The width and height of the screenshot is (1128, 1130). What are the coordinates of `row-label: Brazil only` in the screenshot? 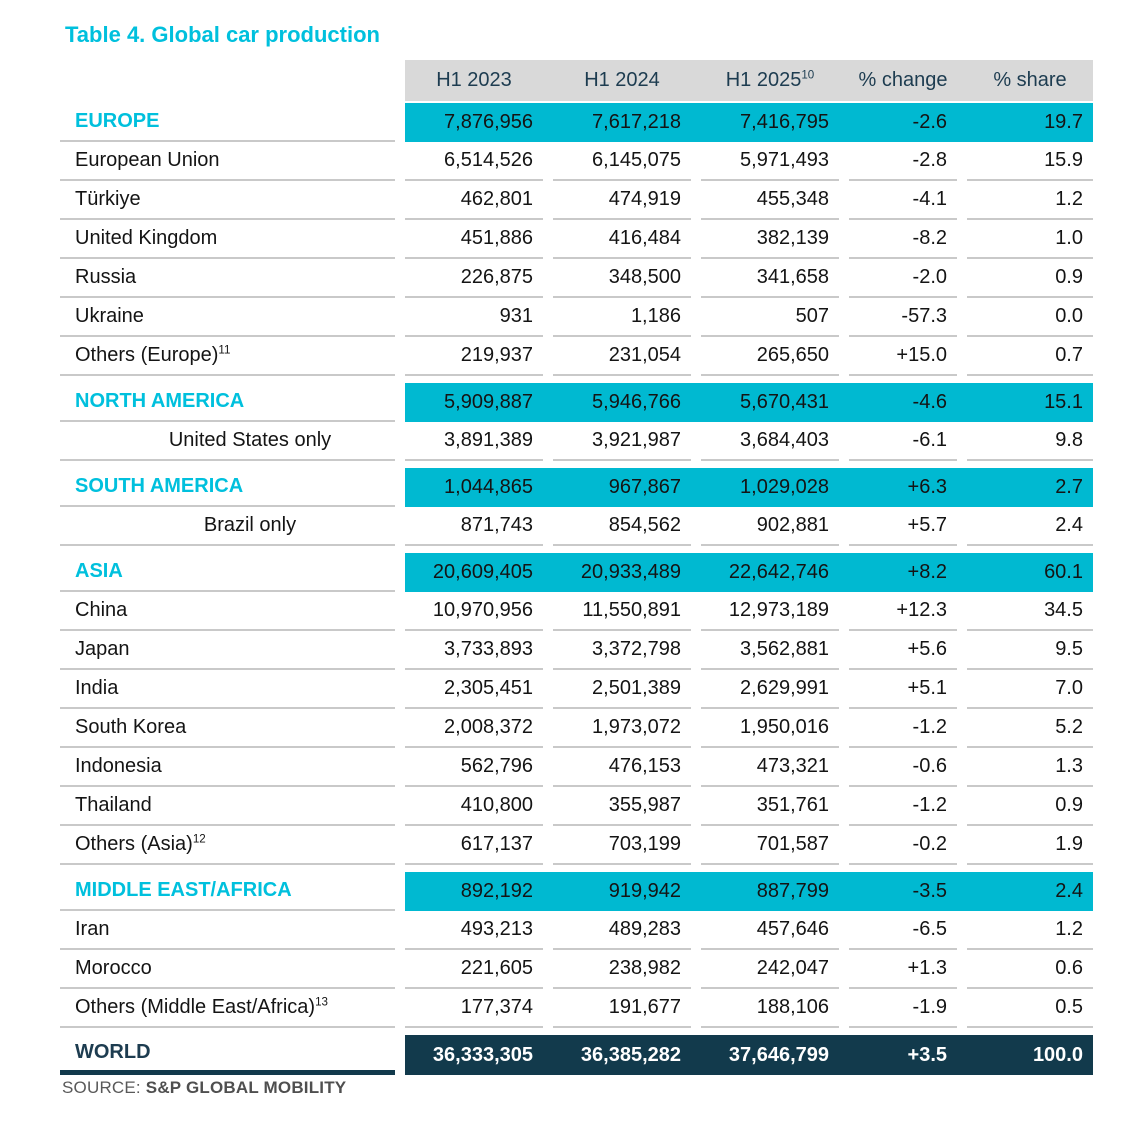 It's located at (227, 526).